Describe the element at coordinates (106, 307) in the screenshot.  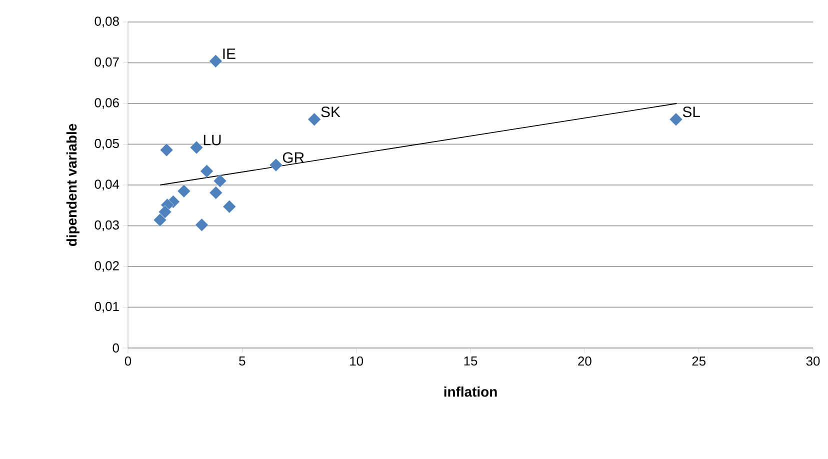
I see `y-tick-label: 0,01` at that location.